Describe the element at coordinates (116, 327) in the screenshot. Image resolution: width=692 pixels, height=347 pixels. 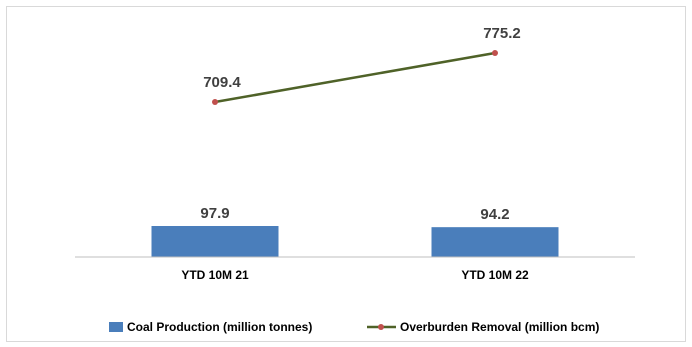
I see `legend-swatch-coal` at that location.